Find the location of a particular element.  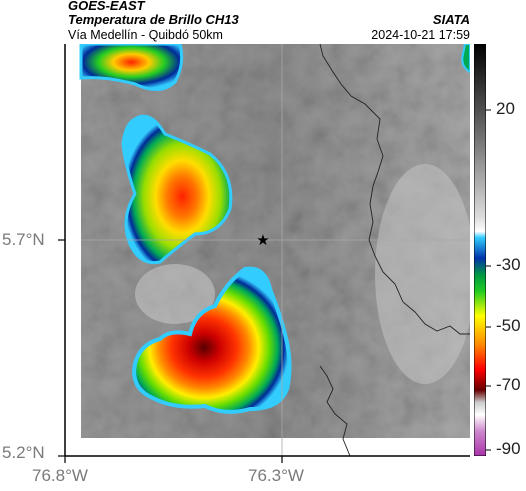

colorbar-scale is located at coordinates (480, 250).